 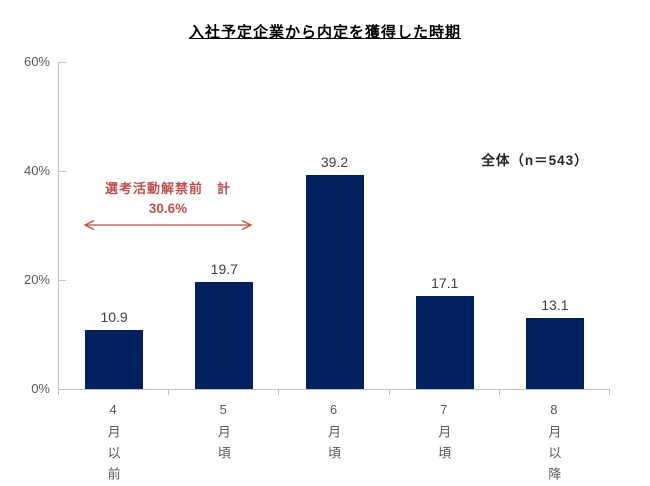 What do you see at coordinates (555, 304) in the screenshot?
I see `bar-value-label: 13.1` at bounding box center [555, 304].